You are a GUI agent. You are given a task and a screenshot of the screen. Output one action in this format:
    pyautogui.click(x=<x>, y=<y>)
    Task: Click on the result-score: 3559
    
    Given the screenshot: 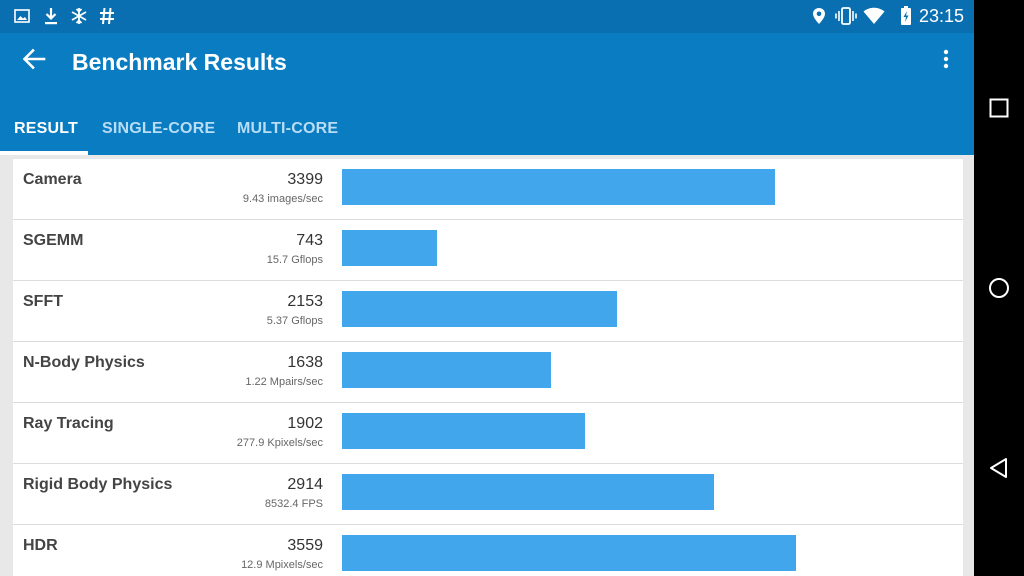 What is the action you would take?
    pyautogui.click(x=305, y=545)
    